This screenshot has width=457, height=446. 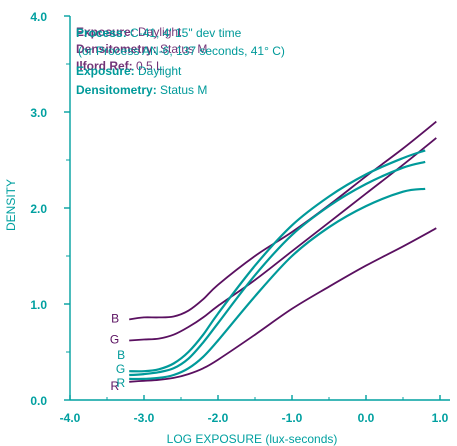 I want to click on curve-label-lower-b: B, so click(x=121, y=355).